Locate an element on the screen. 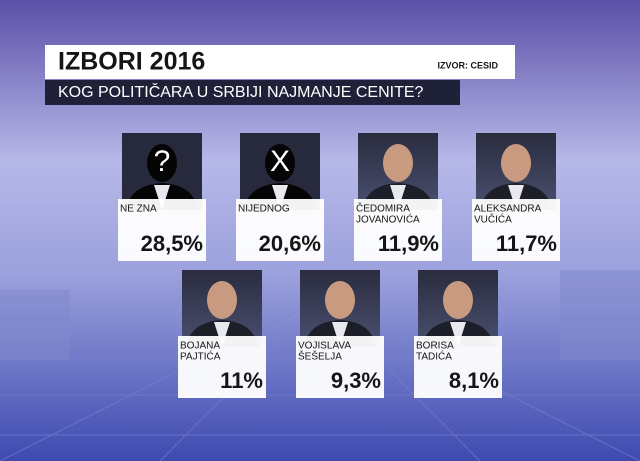 This screenshot has width=640, height=461. candidate-name: TADIĆA is located at coordinates (434, 356).